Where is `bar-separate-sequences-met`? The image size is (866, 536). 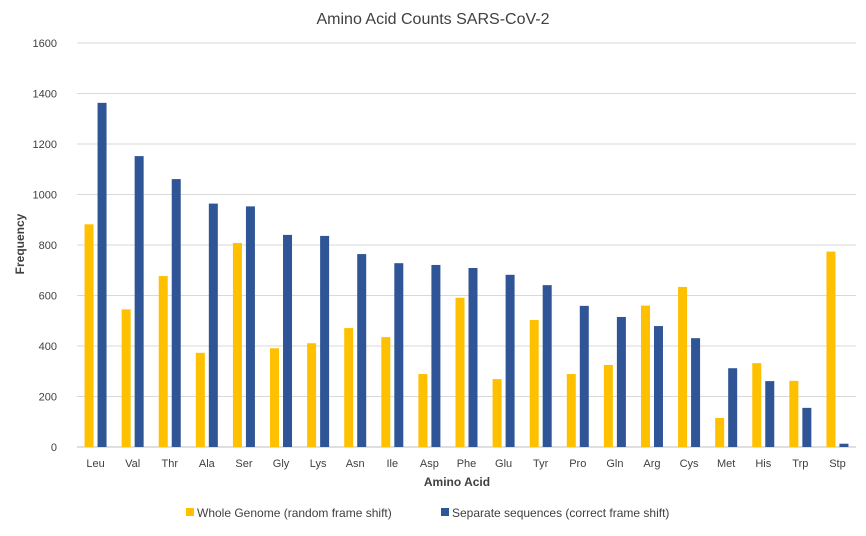 bar-separate-sequences-met is located at coordinates (733, 407).